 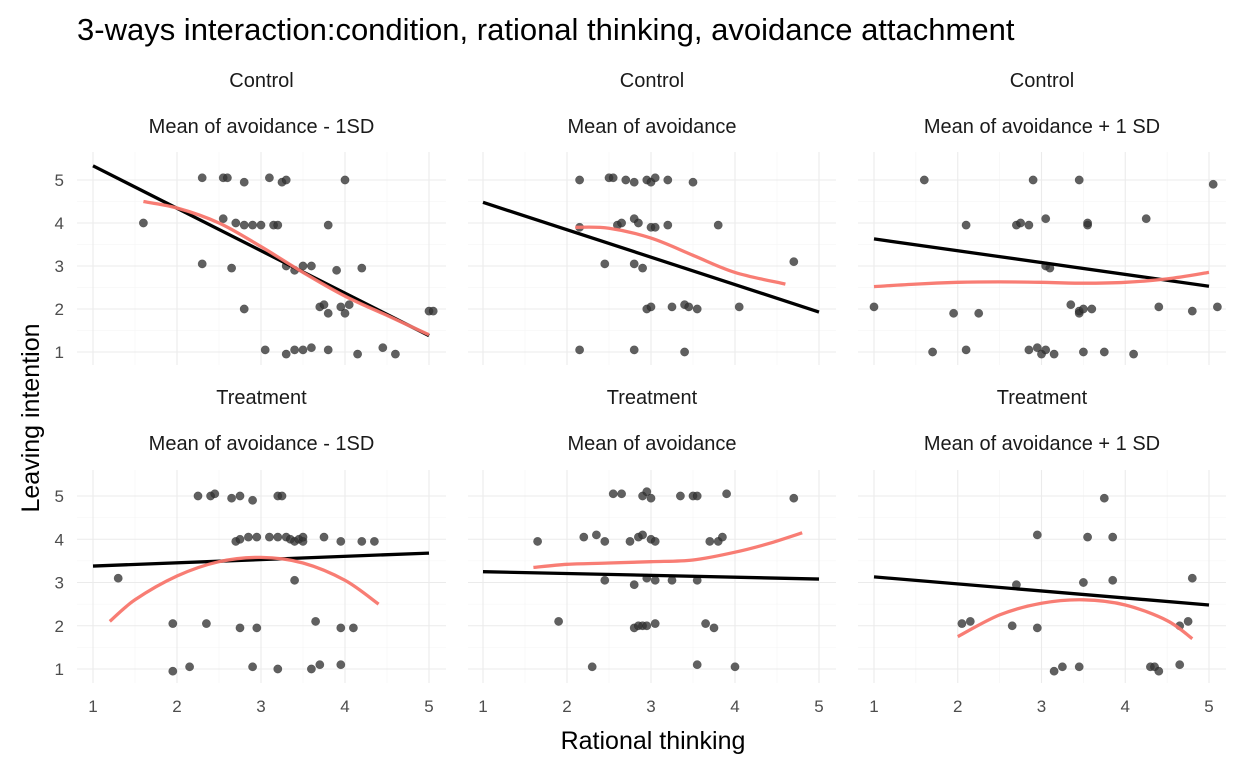 I want to click on y-axis-title: Leaving intention, so click(x=31, y=417).